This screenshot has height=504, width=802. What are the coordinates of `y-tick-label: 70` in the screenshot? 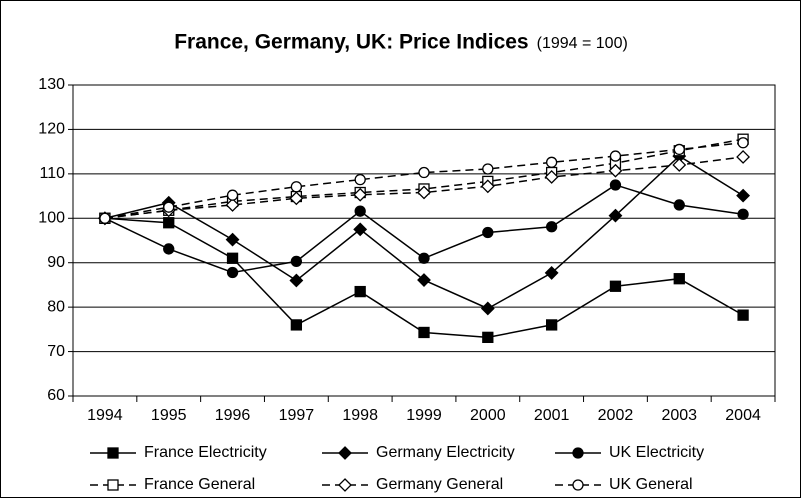 It's located at (56, 351).